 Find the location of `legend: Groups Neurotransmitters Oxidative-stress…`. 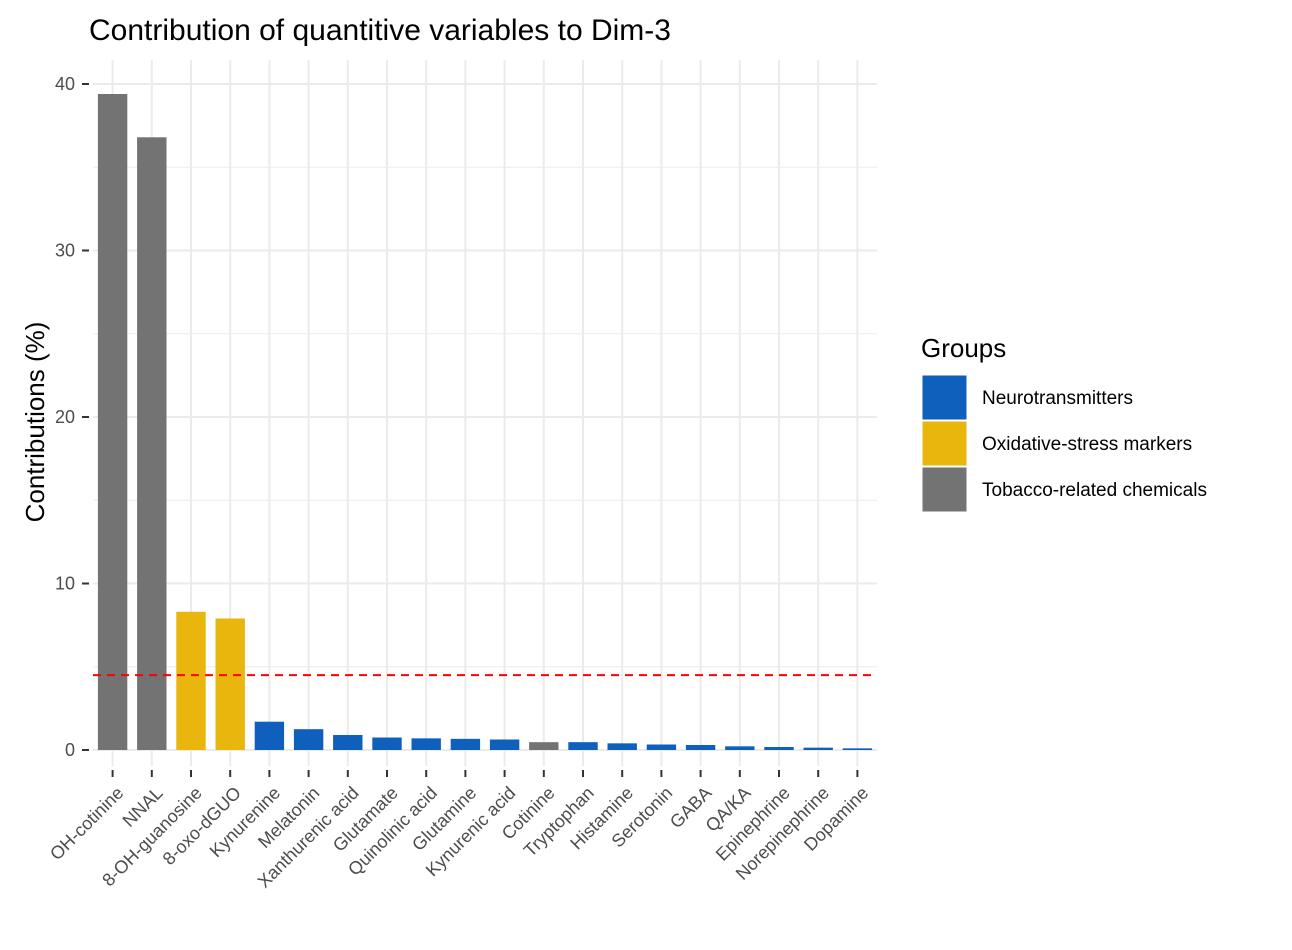

legend: Groups Neurotransmitters Oxidative-stress… is located at coordinates (1064, 423).